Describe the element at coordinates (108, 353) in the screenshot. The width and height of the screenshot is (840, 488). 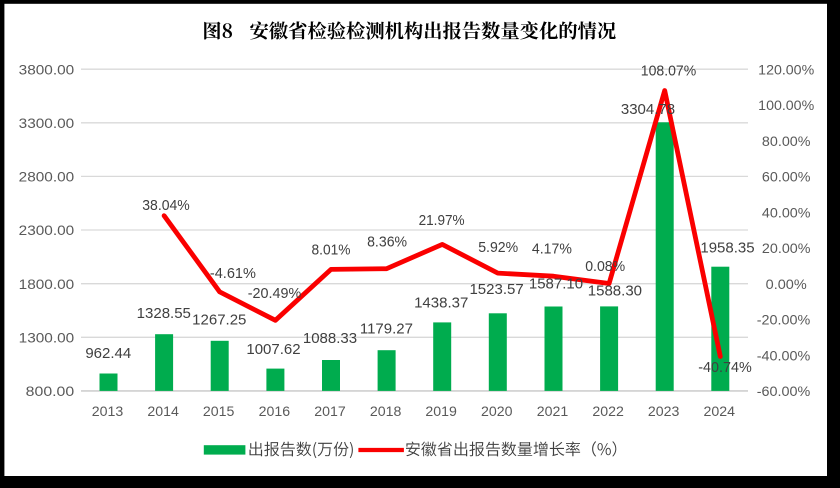
I see `svg-text: 962.44` at that location.